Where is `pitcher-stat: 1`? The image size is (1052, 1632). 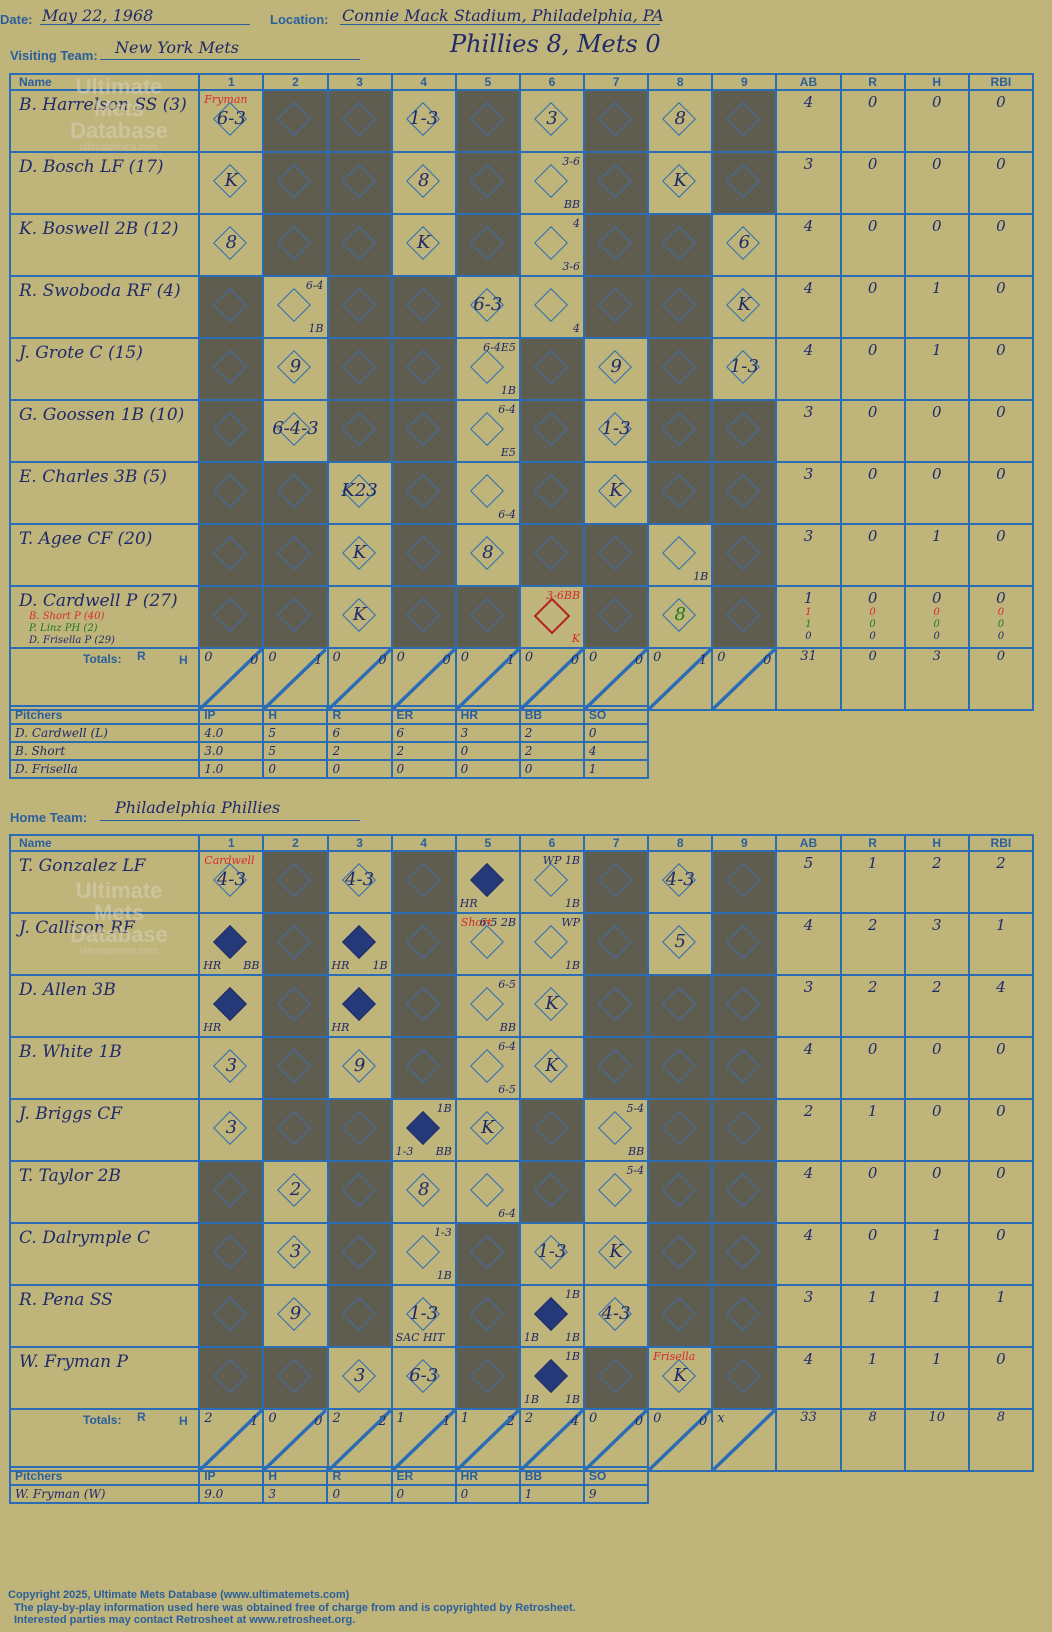 pitcher-stat: 1 is located at coordinates (616, 769).